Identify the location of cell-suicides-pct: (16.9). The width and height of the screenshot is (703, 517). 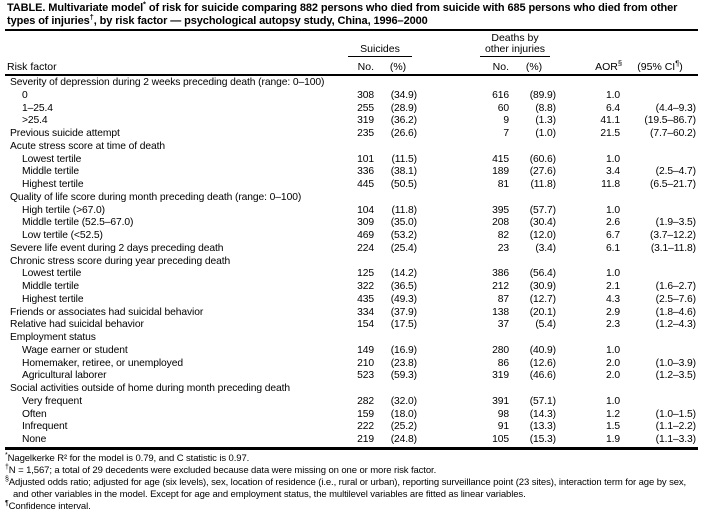
(403, 350).